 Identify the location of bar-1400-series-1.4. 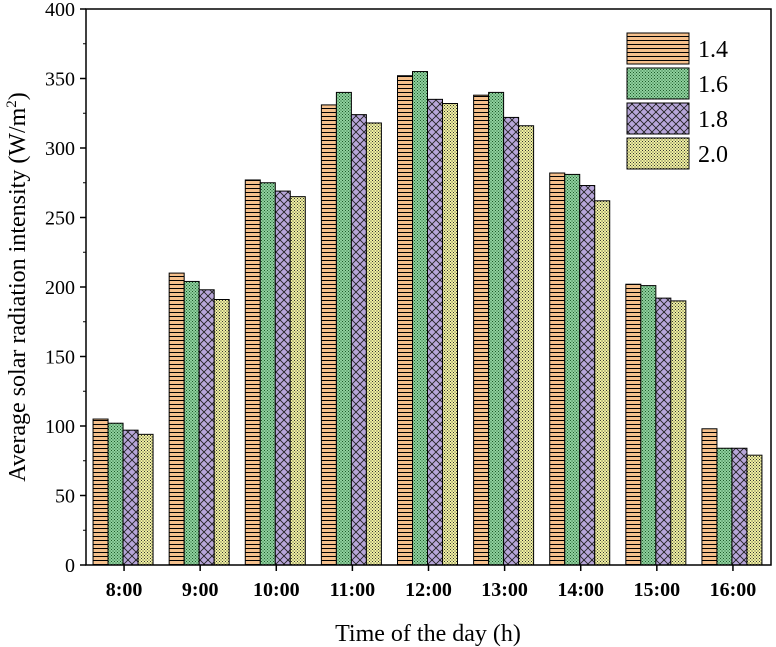
(557, 369).